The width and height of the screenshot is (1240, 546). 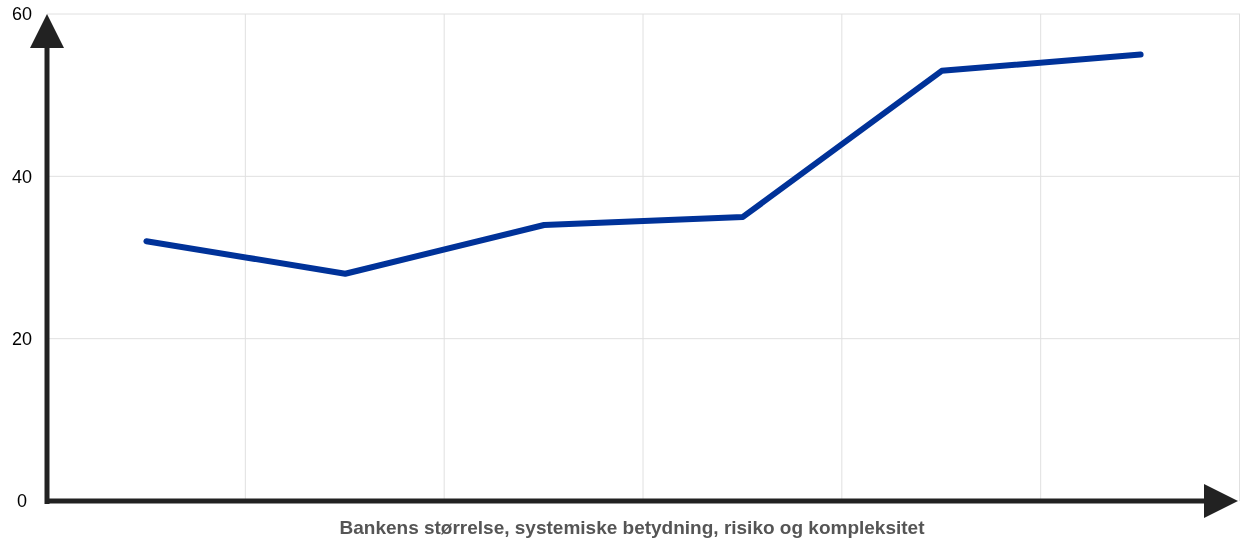 What do you see at coordinates (632, 527) in the screenshot?
I see `x-axis-title: Bankens størrelse, systemiske betydning, risiko og kompleksitet` at bounding box center [632, 527].